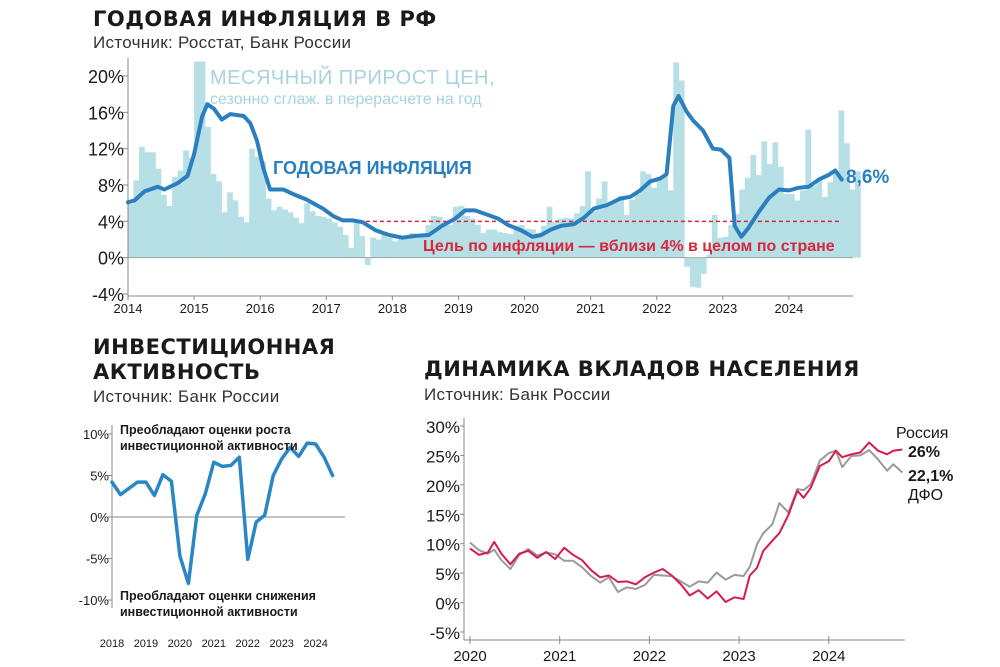 The height and width of the screenshot is (667, 1000). What do you see at coordinates (265, 19) in the screenshot?
I see `inflation-chart-title: ГОДОВАЯ ИНФЛЯЦИЯ В РФ` at bounding box center [265, 19].